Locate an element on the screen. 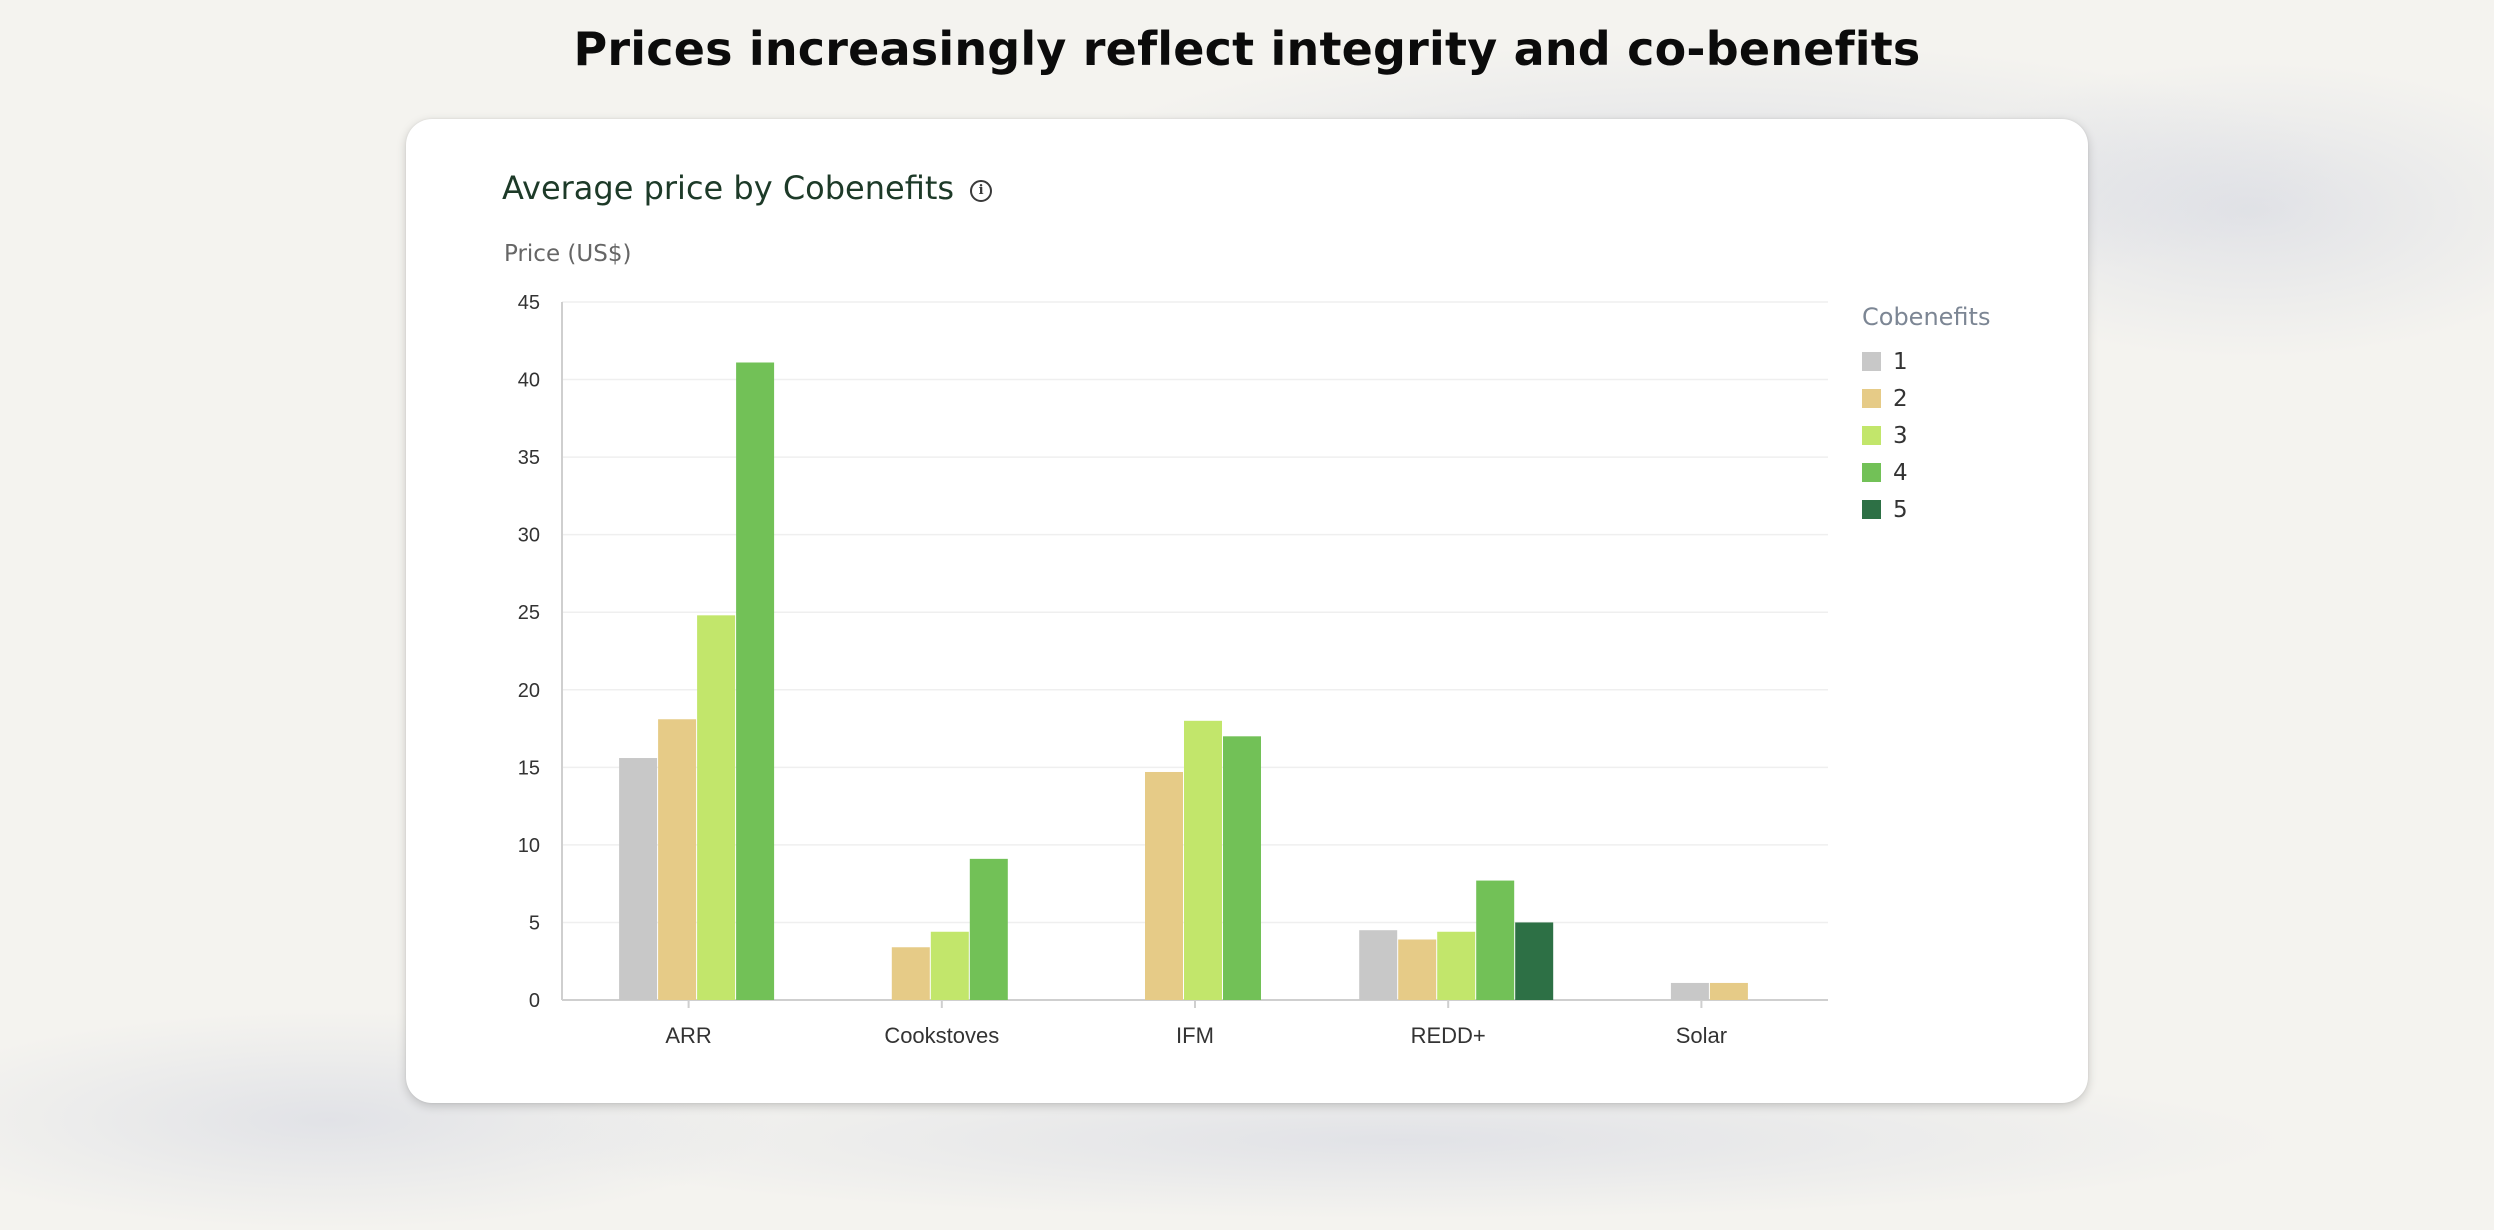 The width and height of the screenshot is (2494, 1230). x-tick-label: IFM is located at coordinates (1195, 1035).